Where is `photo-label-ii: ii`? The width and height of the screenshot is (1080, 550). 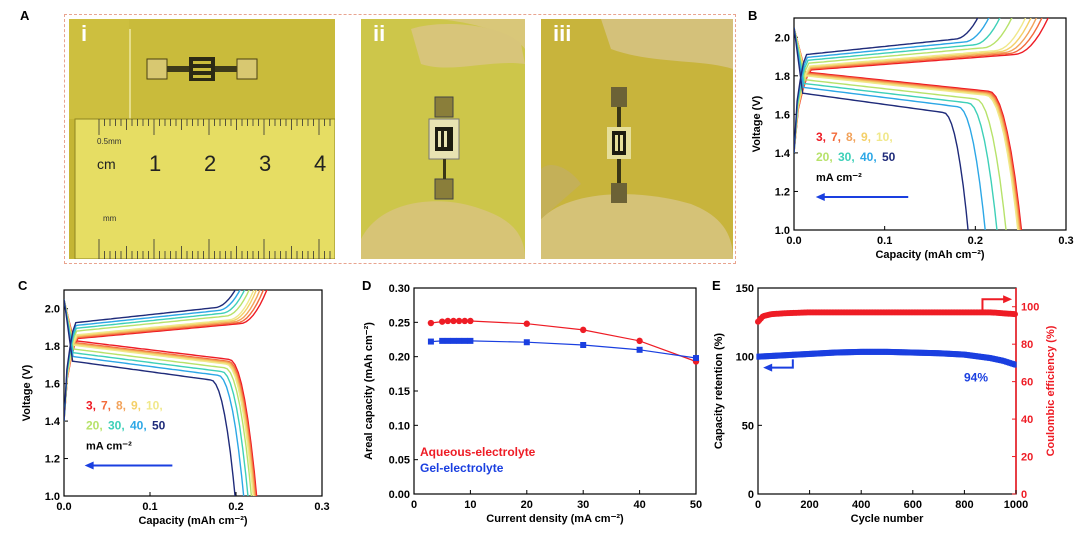
photo-label-ii: ii is located at coordinates (379, 33).